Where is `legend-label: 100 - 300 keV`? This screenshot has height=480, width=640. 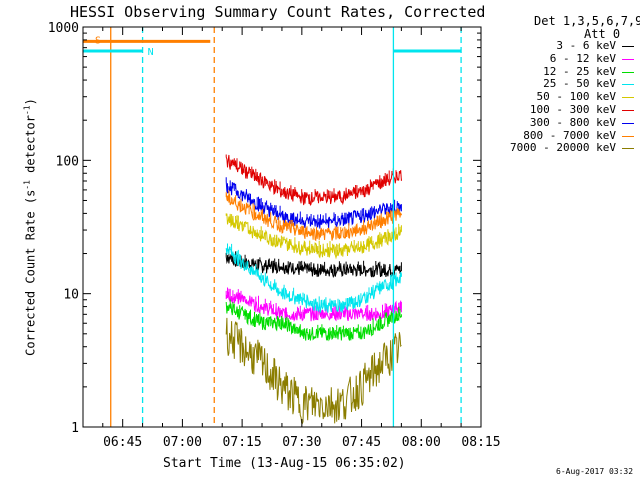
legend-label: 100 - 300 keV is located at coordinates (572, 109).